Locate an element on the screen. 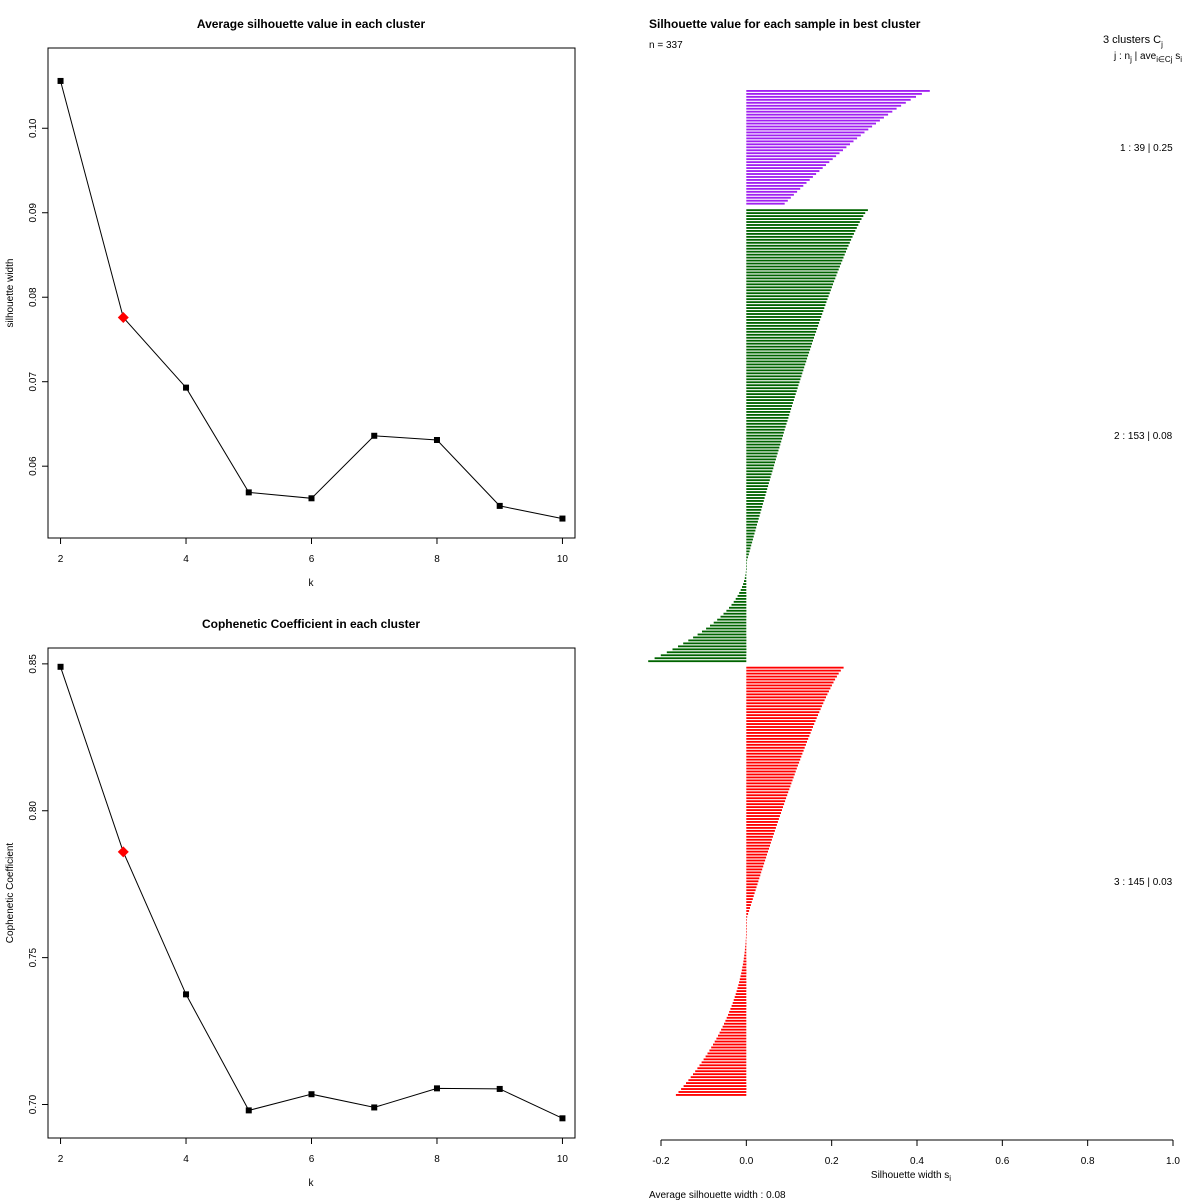 Image resolution: width=1200 pixels, height=1200 pixels. silhouette-xlabel-text: Silhouette width s is located at coordinates (910, 1175).